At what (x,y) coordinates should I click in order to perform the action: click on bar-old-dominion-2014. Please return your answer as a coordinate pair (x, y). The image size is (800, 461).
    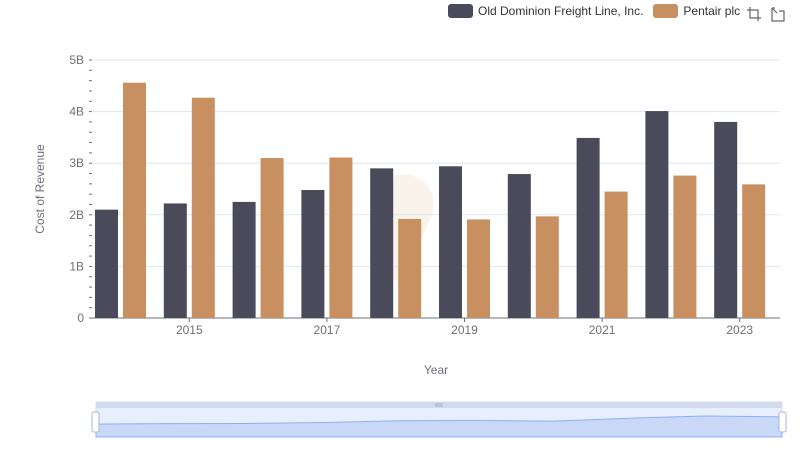
    Looking at the image, I should click on (106, 263).